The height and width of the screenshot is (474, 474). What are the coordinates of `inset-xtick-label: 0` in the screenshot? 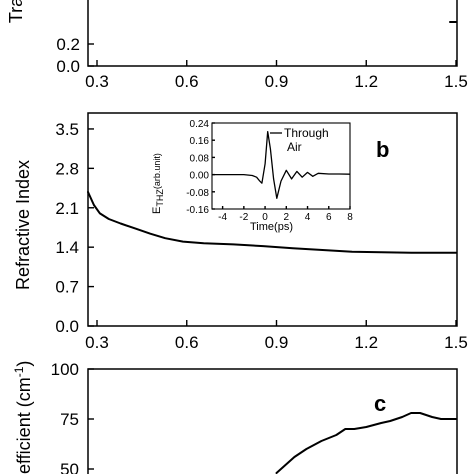 It's located at (265, 217).